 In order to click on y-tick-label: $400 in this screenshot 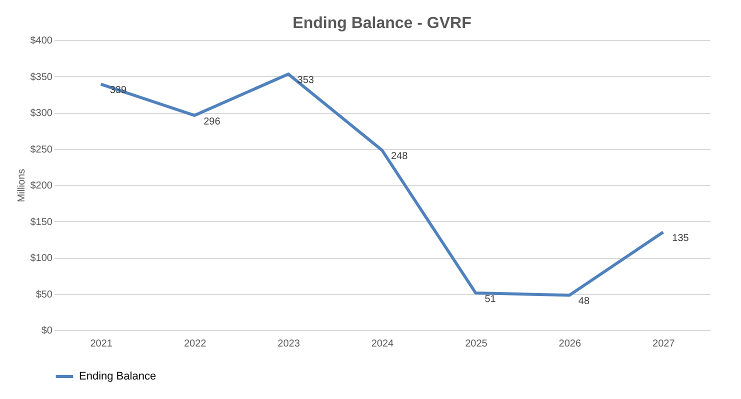, I will do `click(41, 41)`.